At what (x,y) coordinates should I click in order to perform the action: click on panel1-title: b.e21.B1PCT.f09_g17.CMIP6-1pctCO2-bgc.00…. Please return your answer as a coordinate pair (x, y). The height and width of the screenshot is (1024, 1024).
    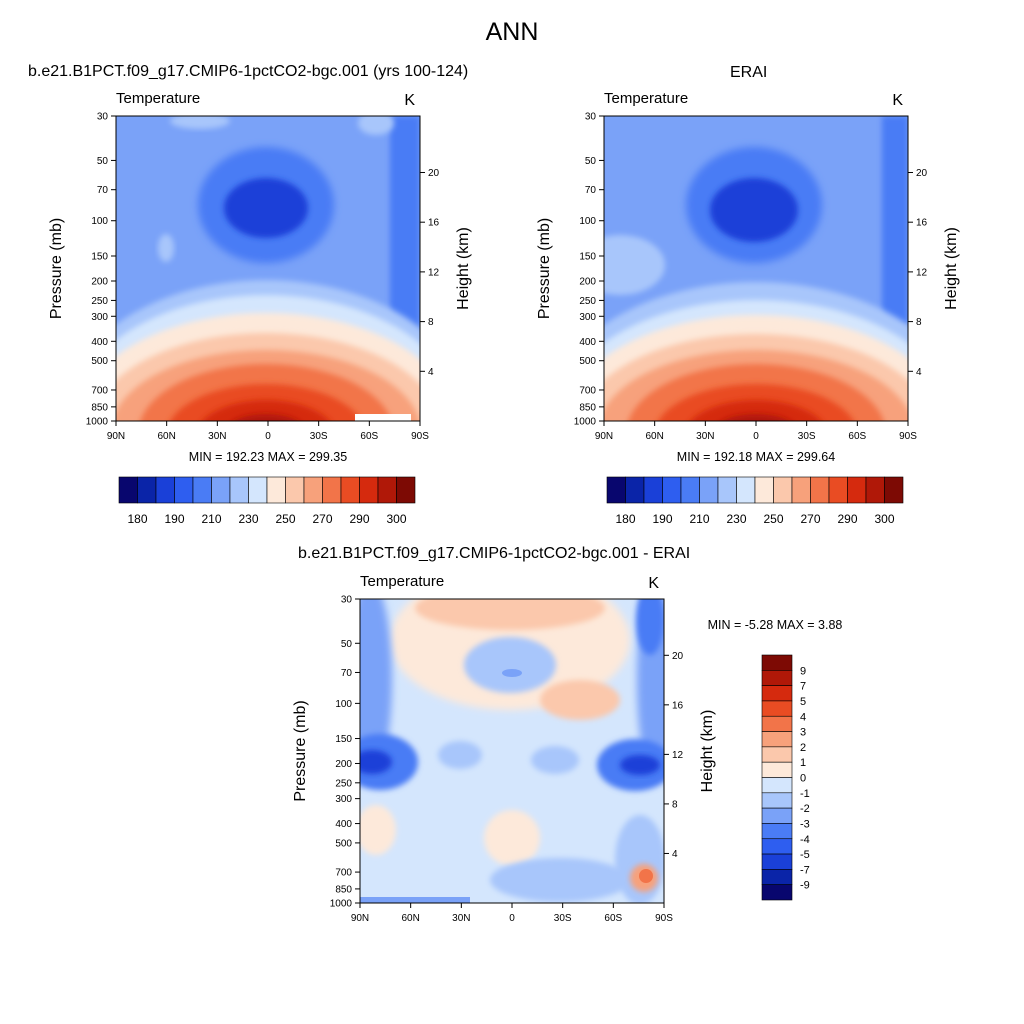
    Looking at the image, I should click on (248, 71).